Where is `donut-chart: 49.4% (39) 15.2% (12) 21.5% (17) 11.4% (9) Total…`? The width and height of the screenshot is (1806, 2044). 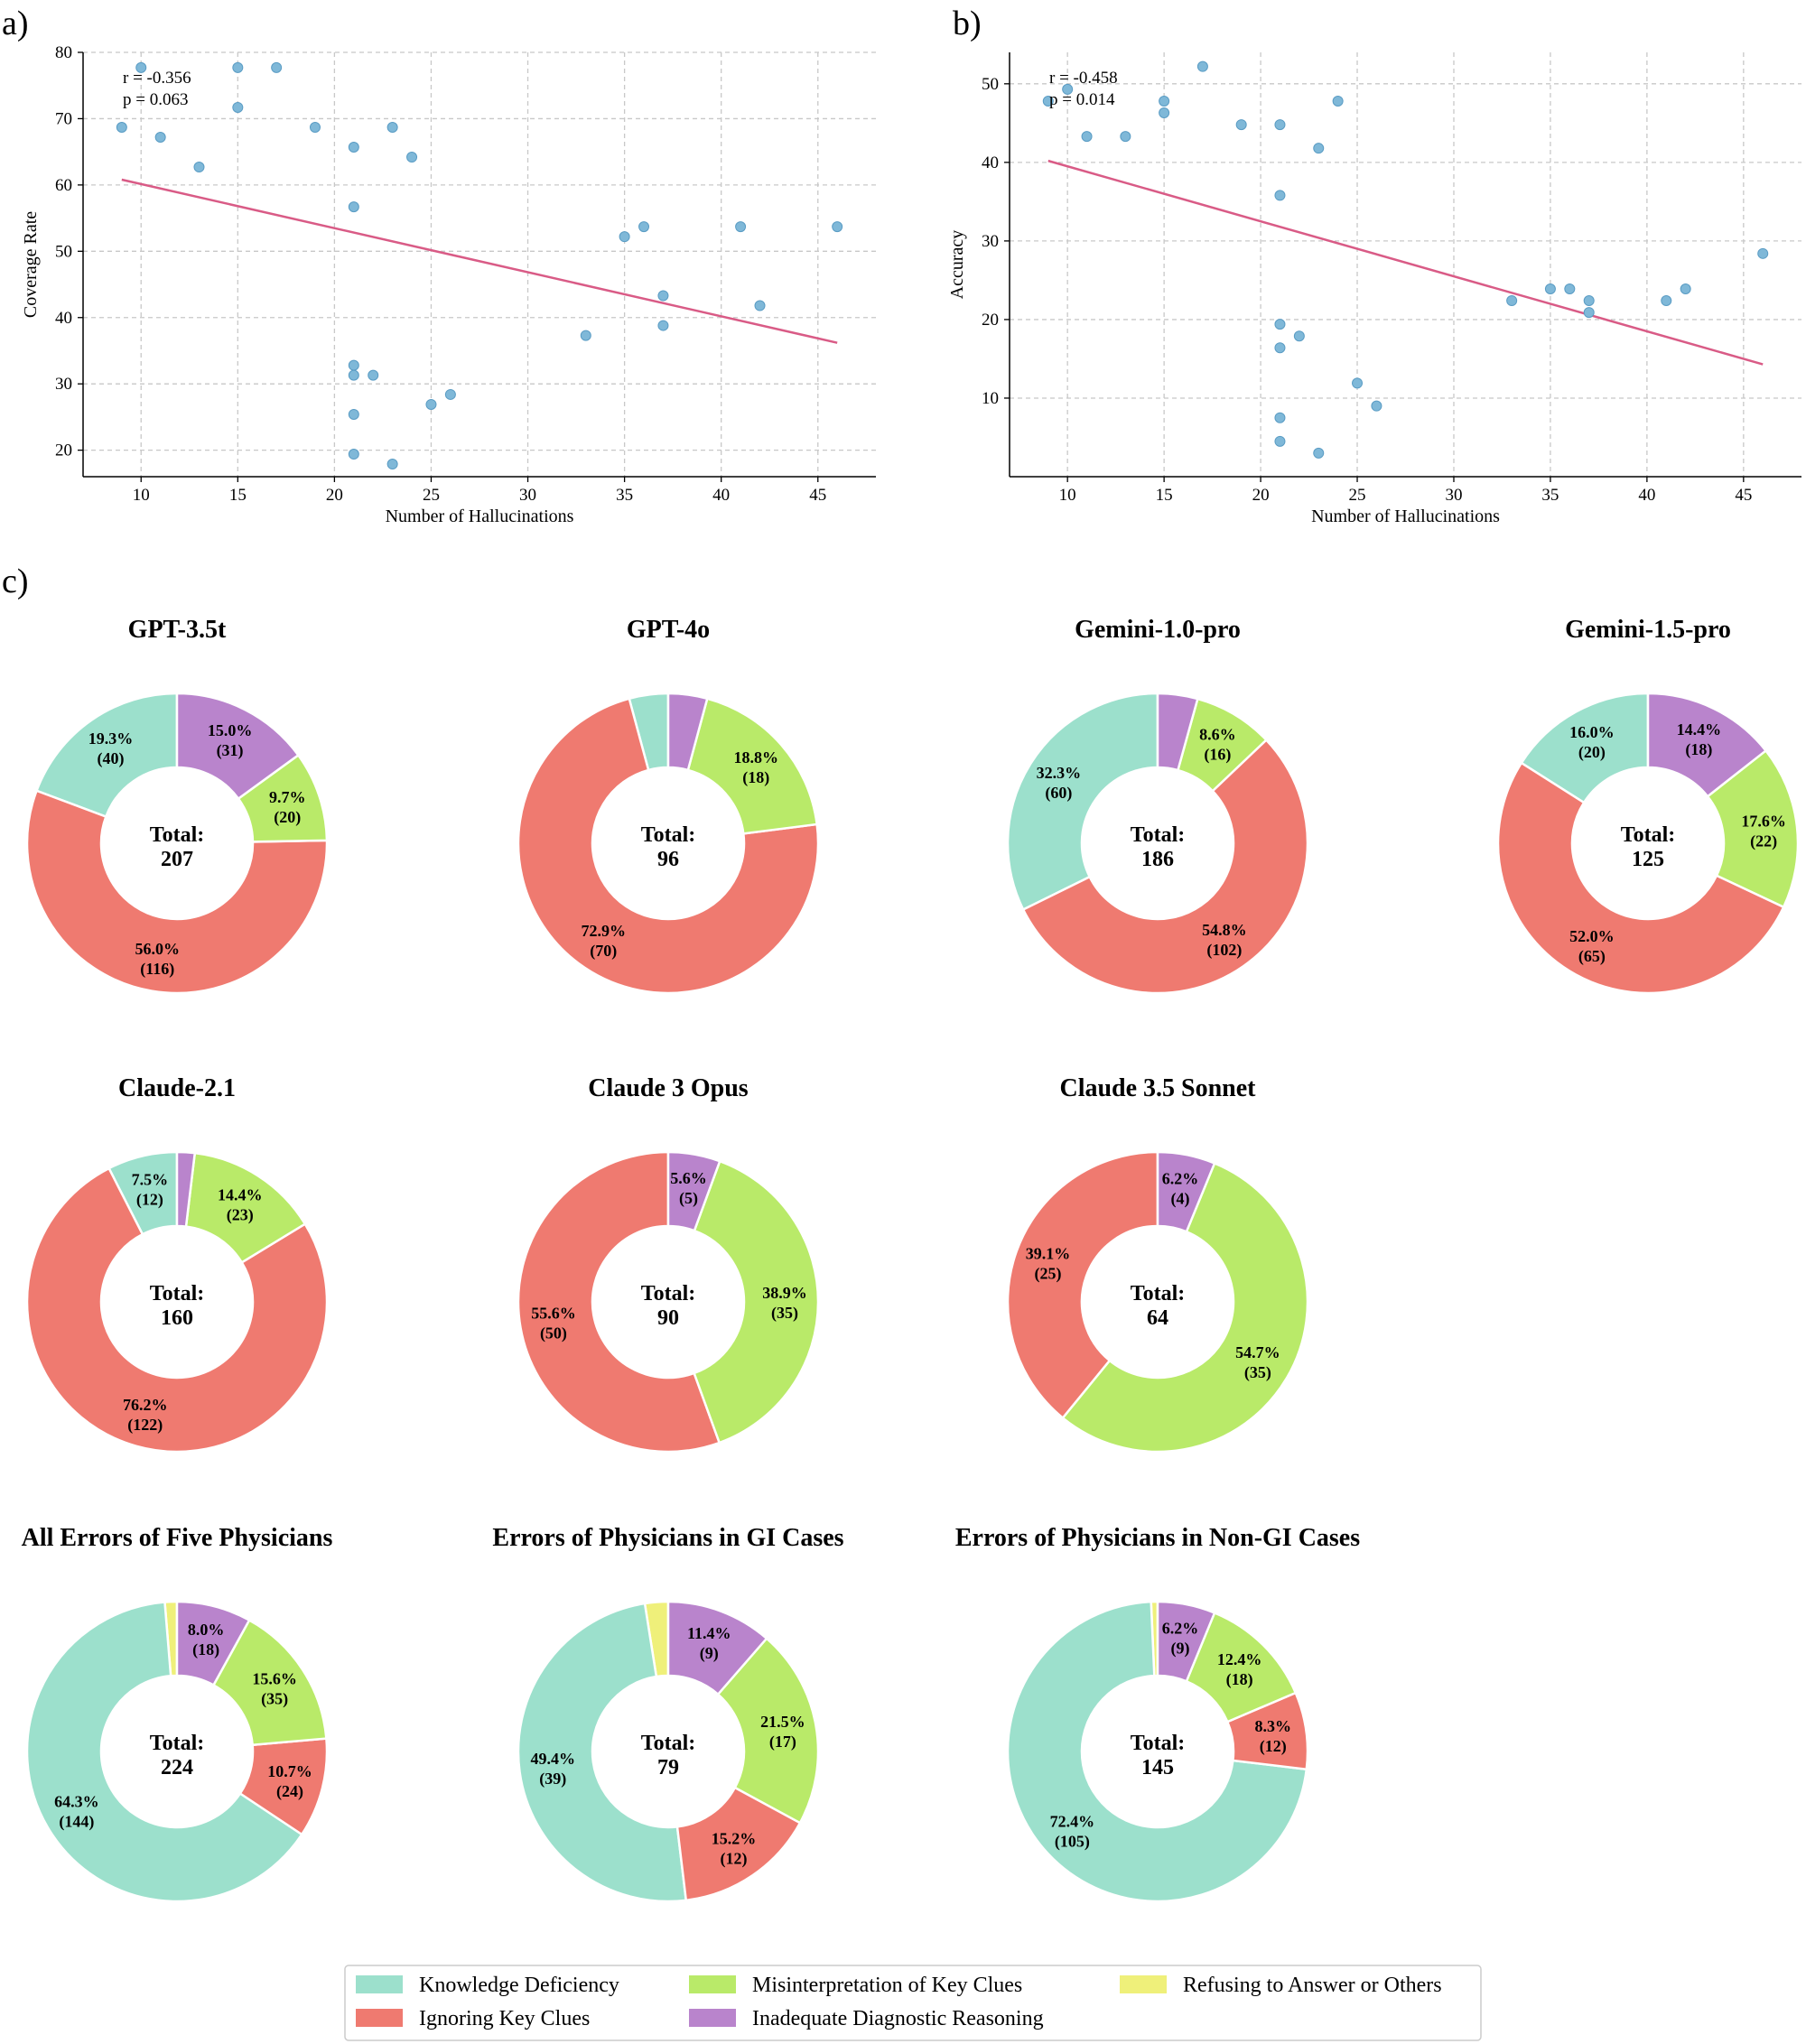 donut-chart: 49.4% (39) 15.2% (12) 21.5% (17) 11.4% (9) Total… is located at coordinates (668, 1713).